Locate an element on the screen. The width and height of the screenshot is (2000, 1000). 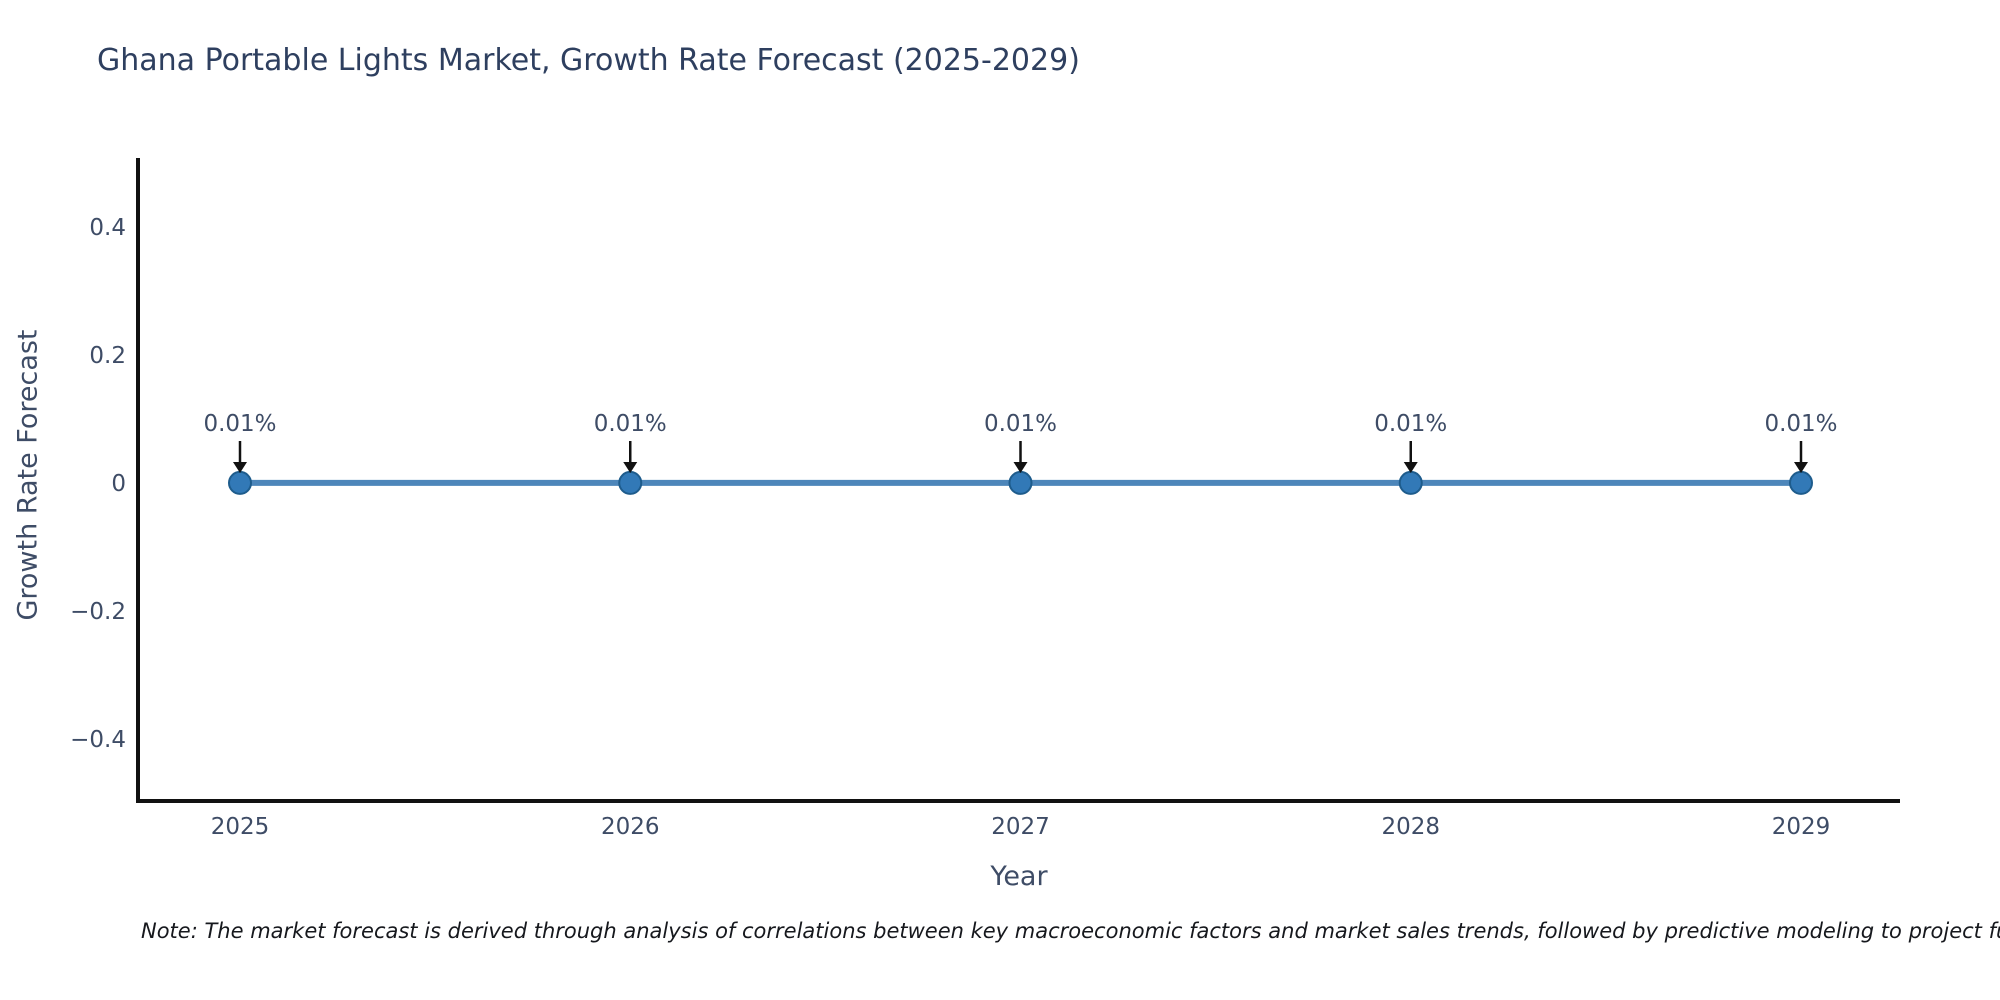
x-tick-label: 2025 is located at coordinates (240, 827).